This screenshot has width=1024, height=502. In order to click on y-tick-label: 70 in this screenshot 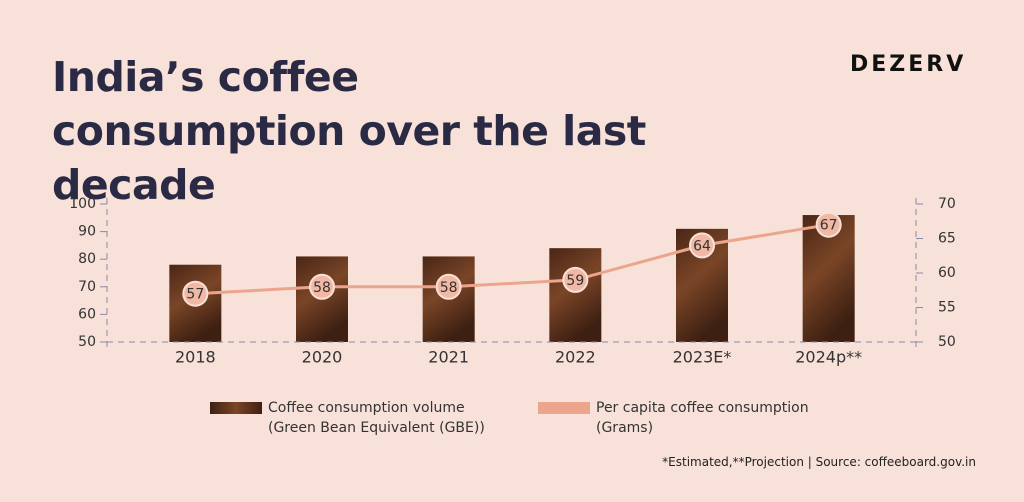, I will do `click(87, 287)`.